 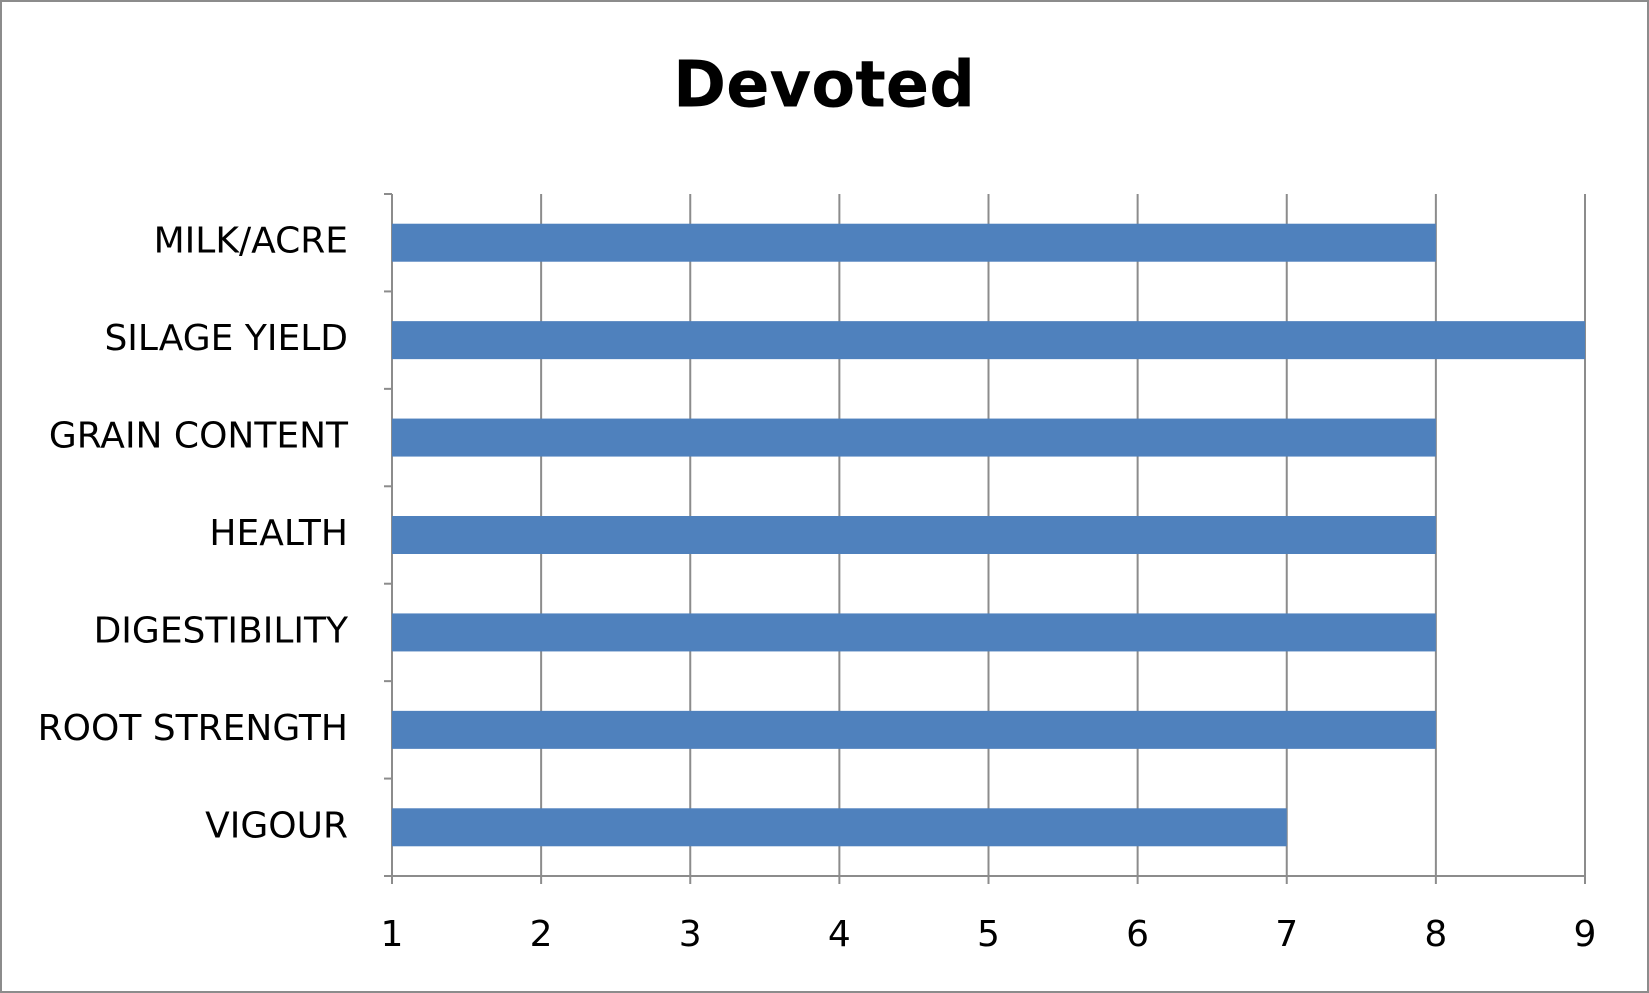 What do you see at coordinates (1286, 934) in the screenshot?
I see `x-tick-label: 7` at bounding box center [1286, 934].